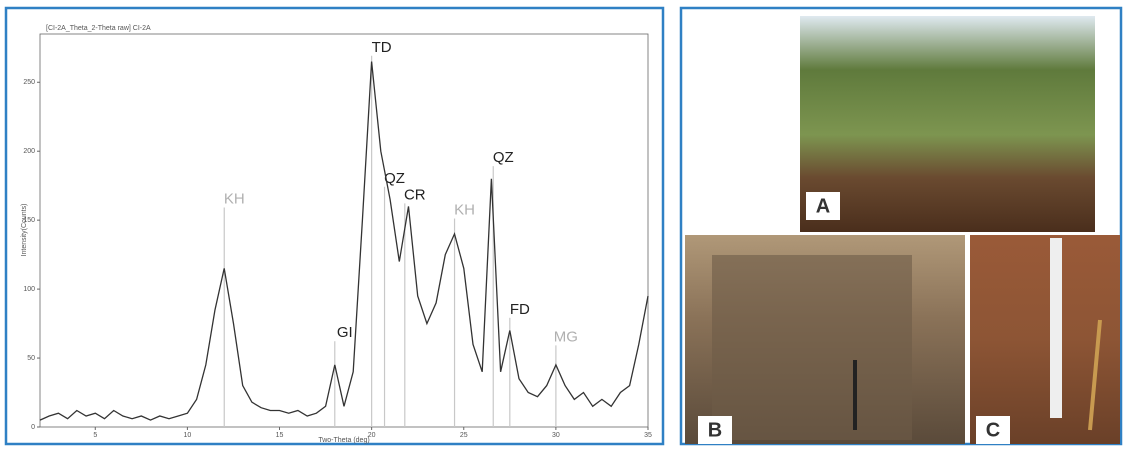 Image resolution: width=1124 pixels, height=456 pixels. I want to click on ruler, so click(1056, 328).